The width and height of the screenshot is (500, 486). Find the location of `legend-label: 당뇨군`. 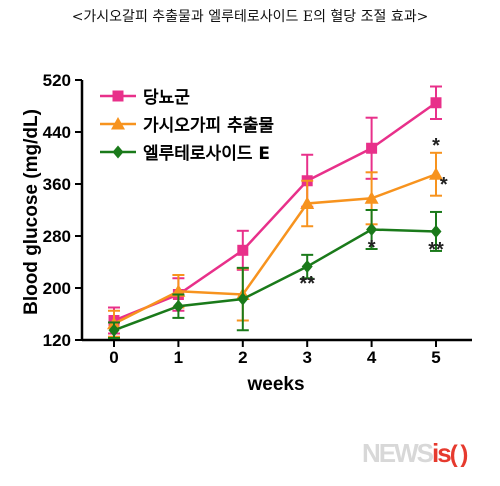

legend-label: 당뇨군 is located at coordinates (166, 98).